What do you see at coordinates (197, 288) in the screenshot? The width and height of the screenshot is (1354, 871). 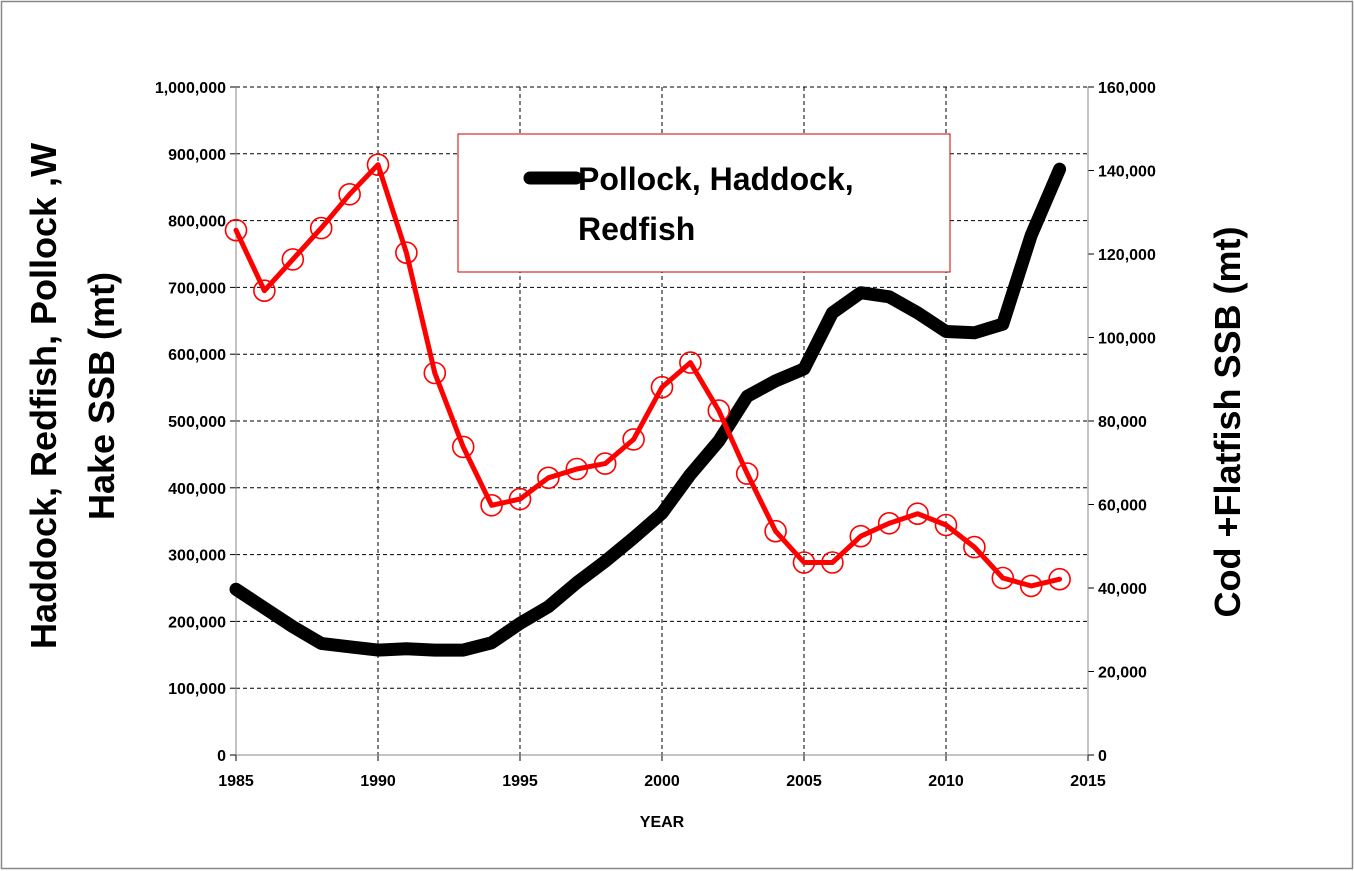 I see `y-left-tick-label: 700,000` at bounding box center [197, 288].